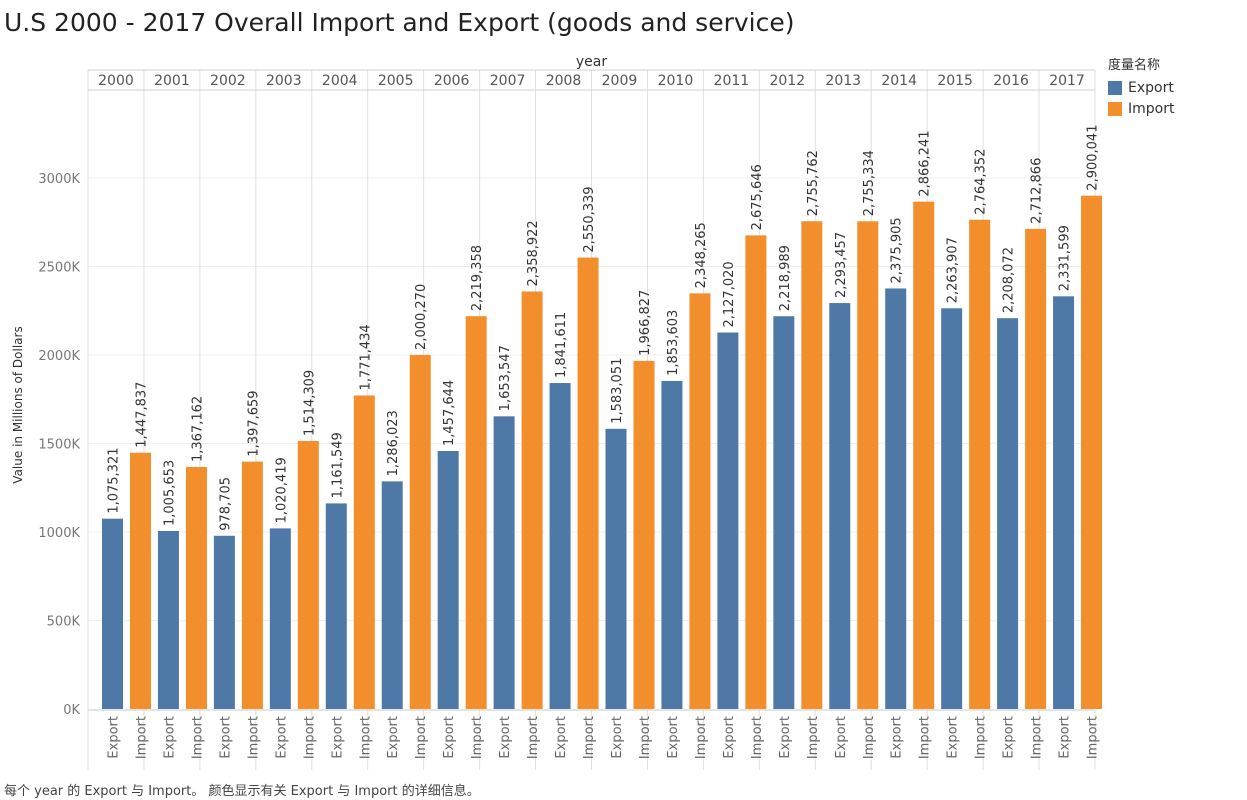  I want to click on x-label-import-2002: Import, so click(253, 737).